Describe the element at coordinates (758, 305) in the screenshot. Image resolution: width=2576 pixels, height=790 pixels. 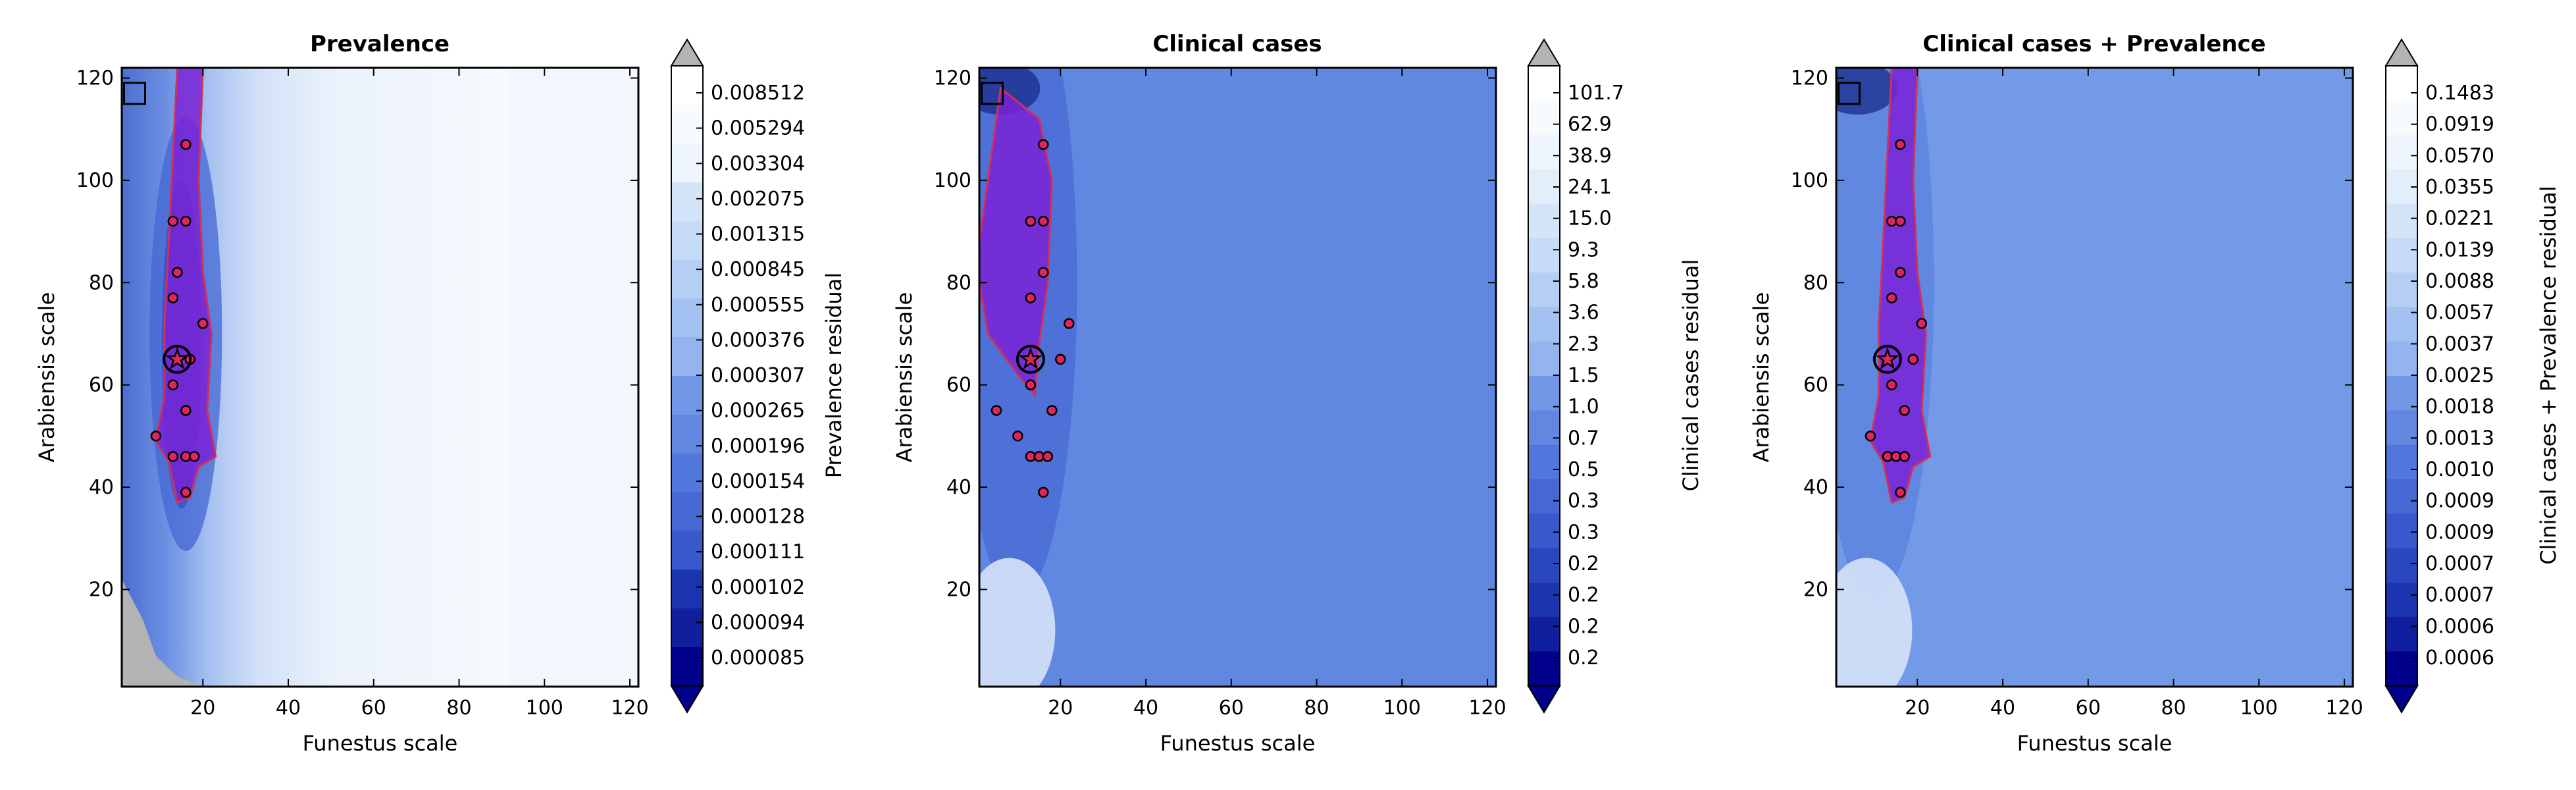
I see `colorbar-tick-label: 0.000555` at that location.